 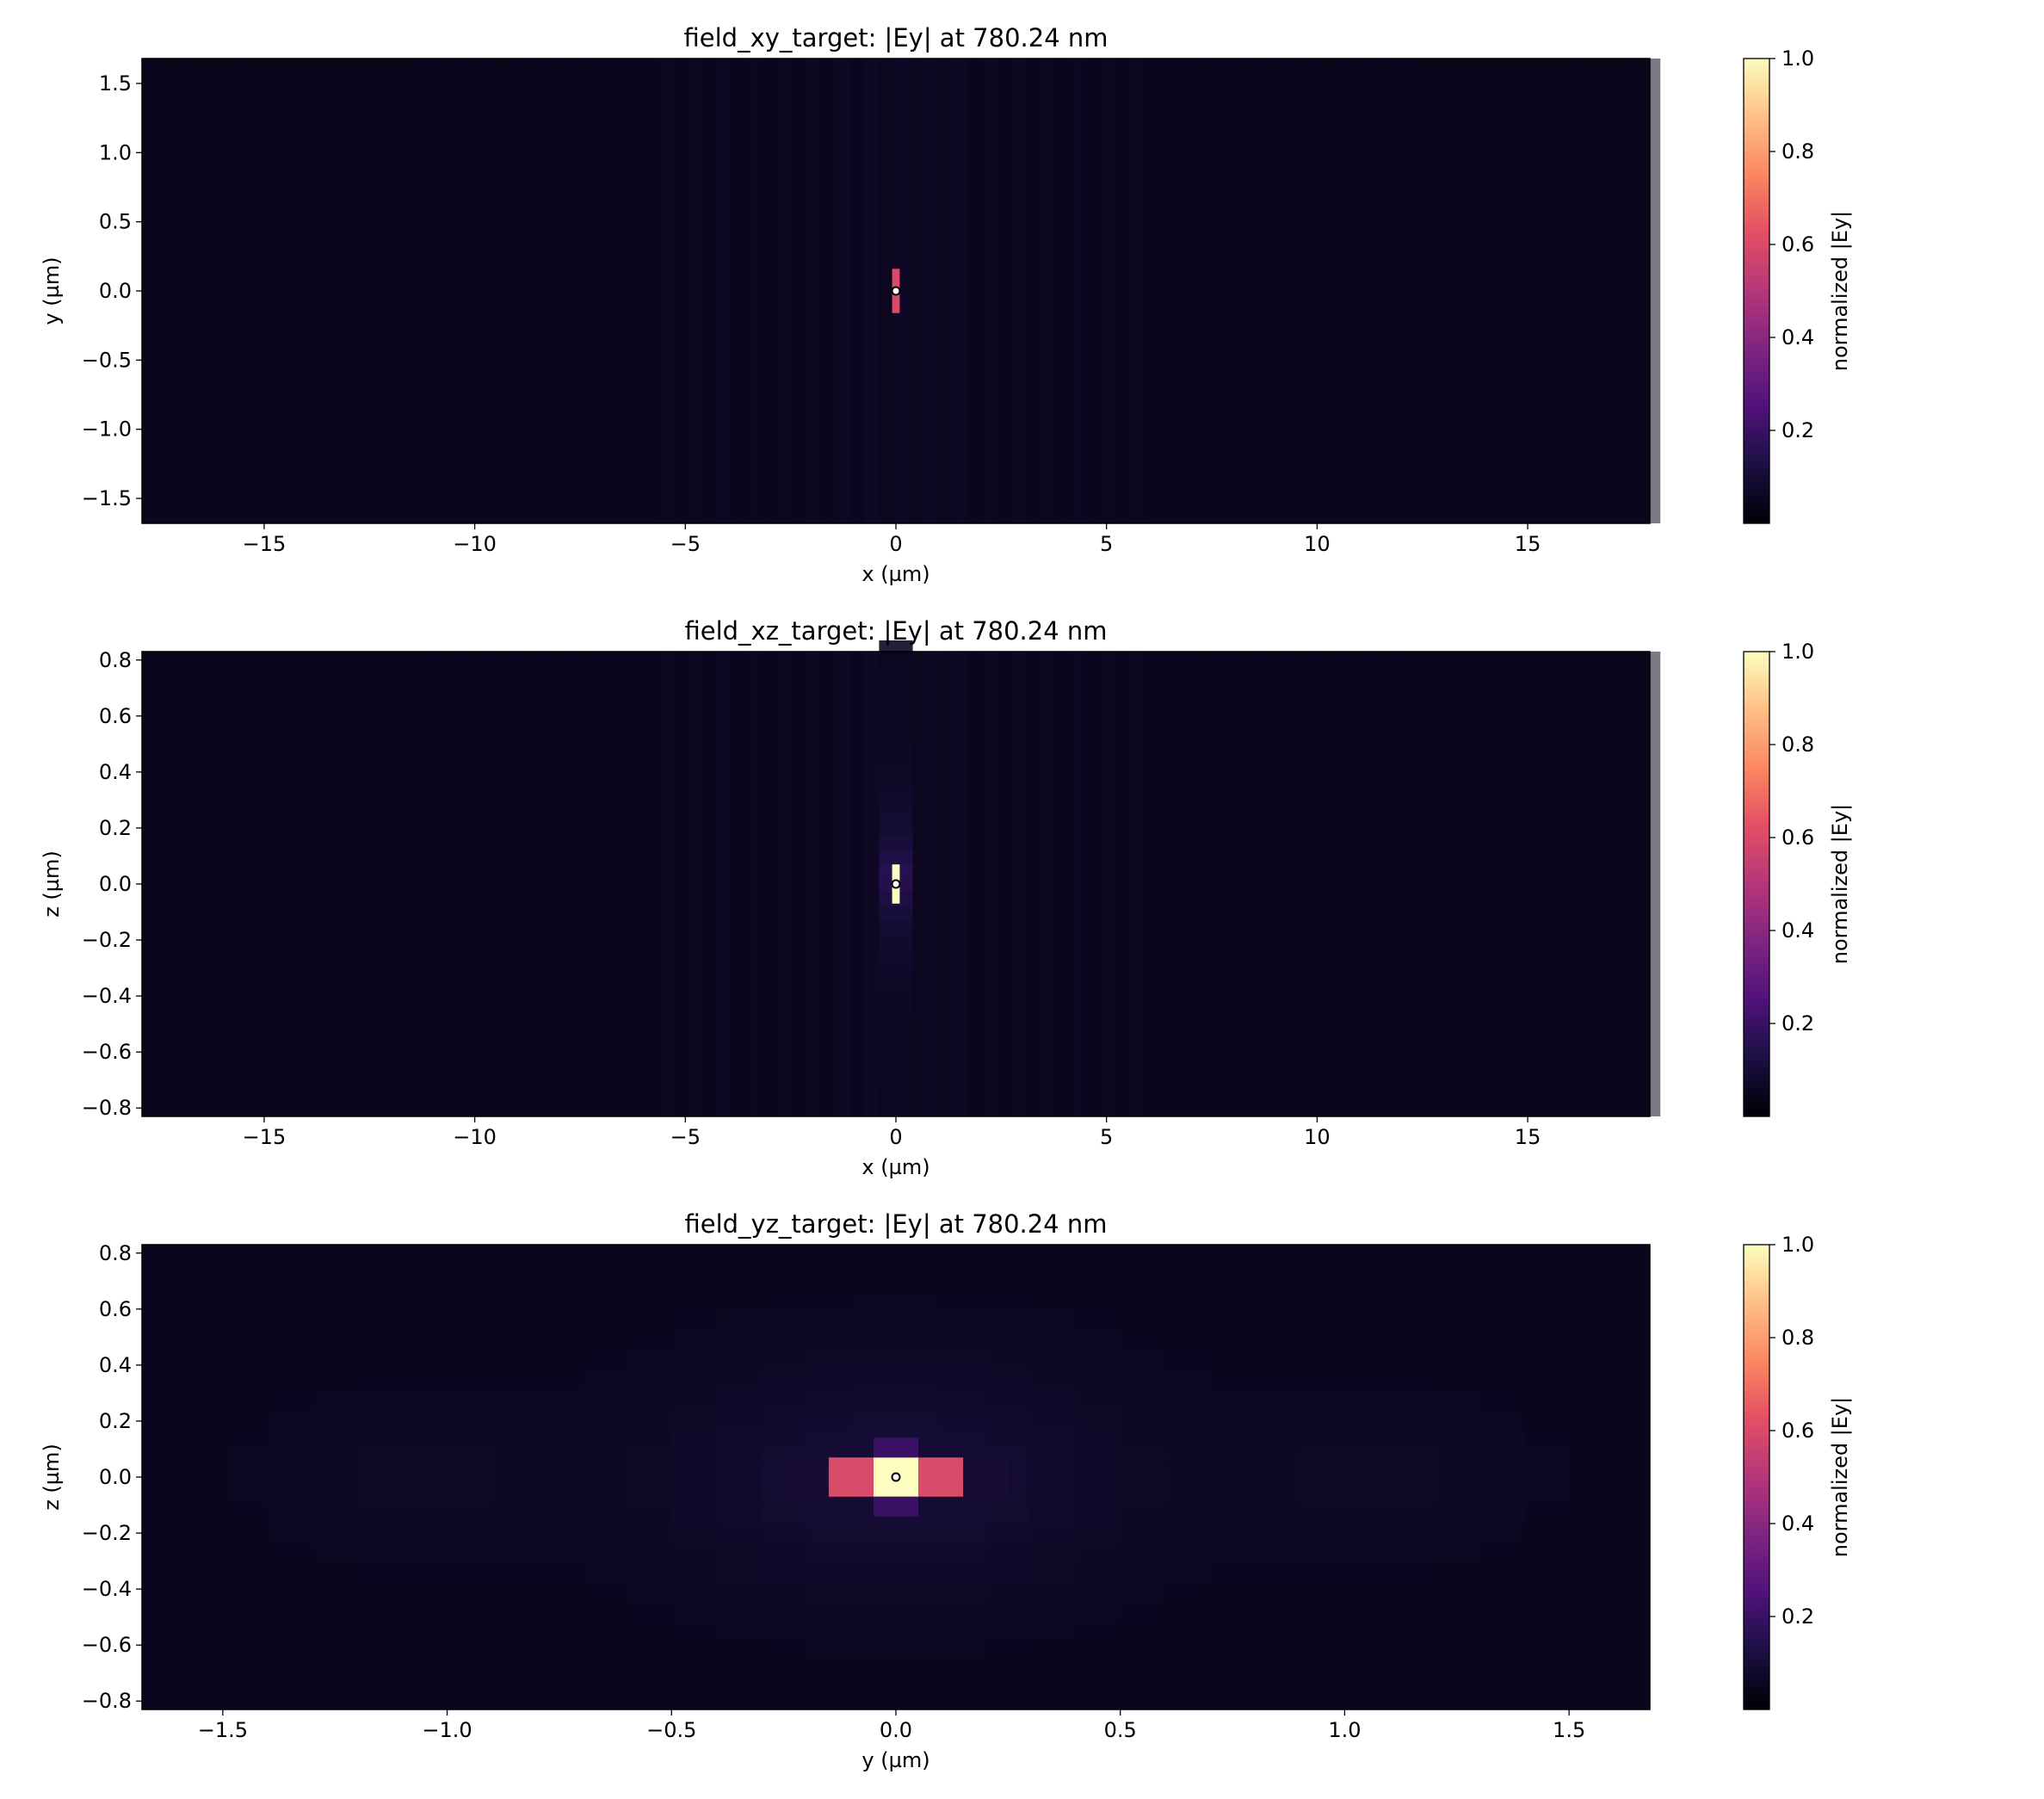 What do you see at coordinates (107, 1701) in the screenshot?
I see `y-tick-label: −0.8` at bounding box center [107, 1701].